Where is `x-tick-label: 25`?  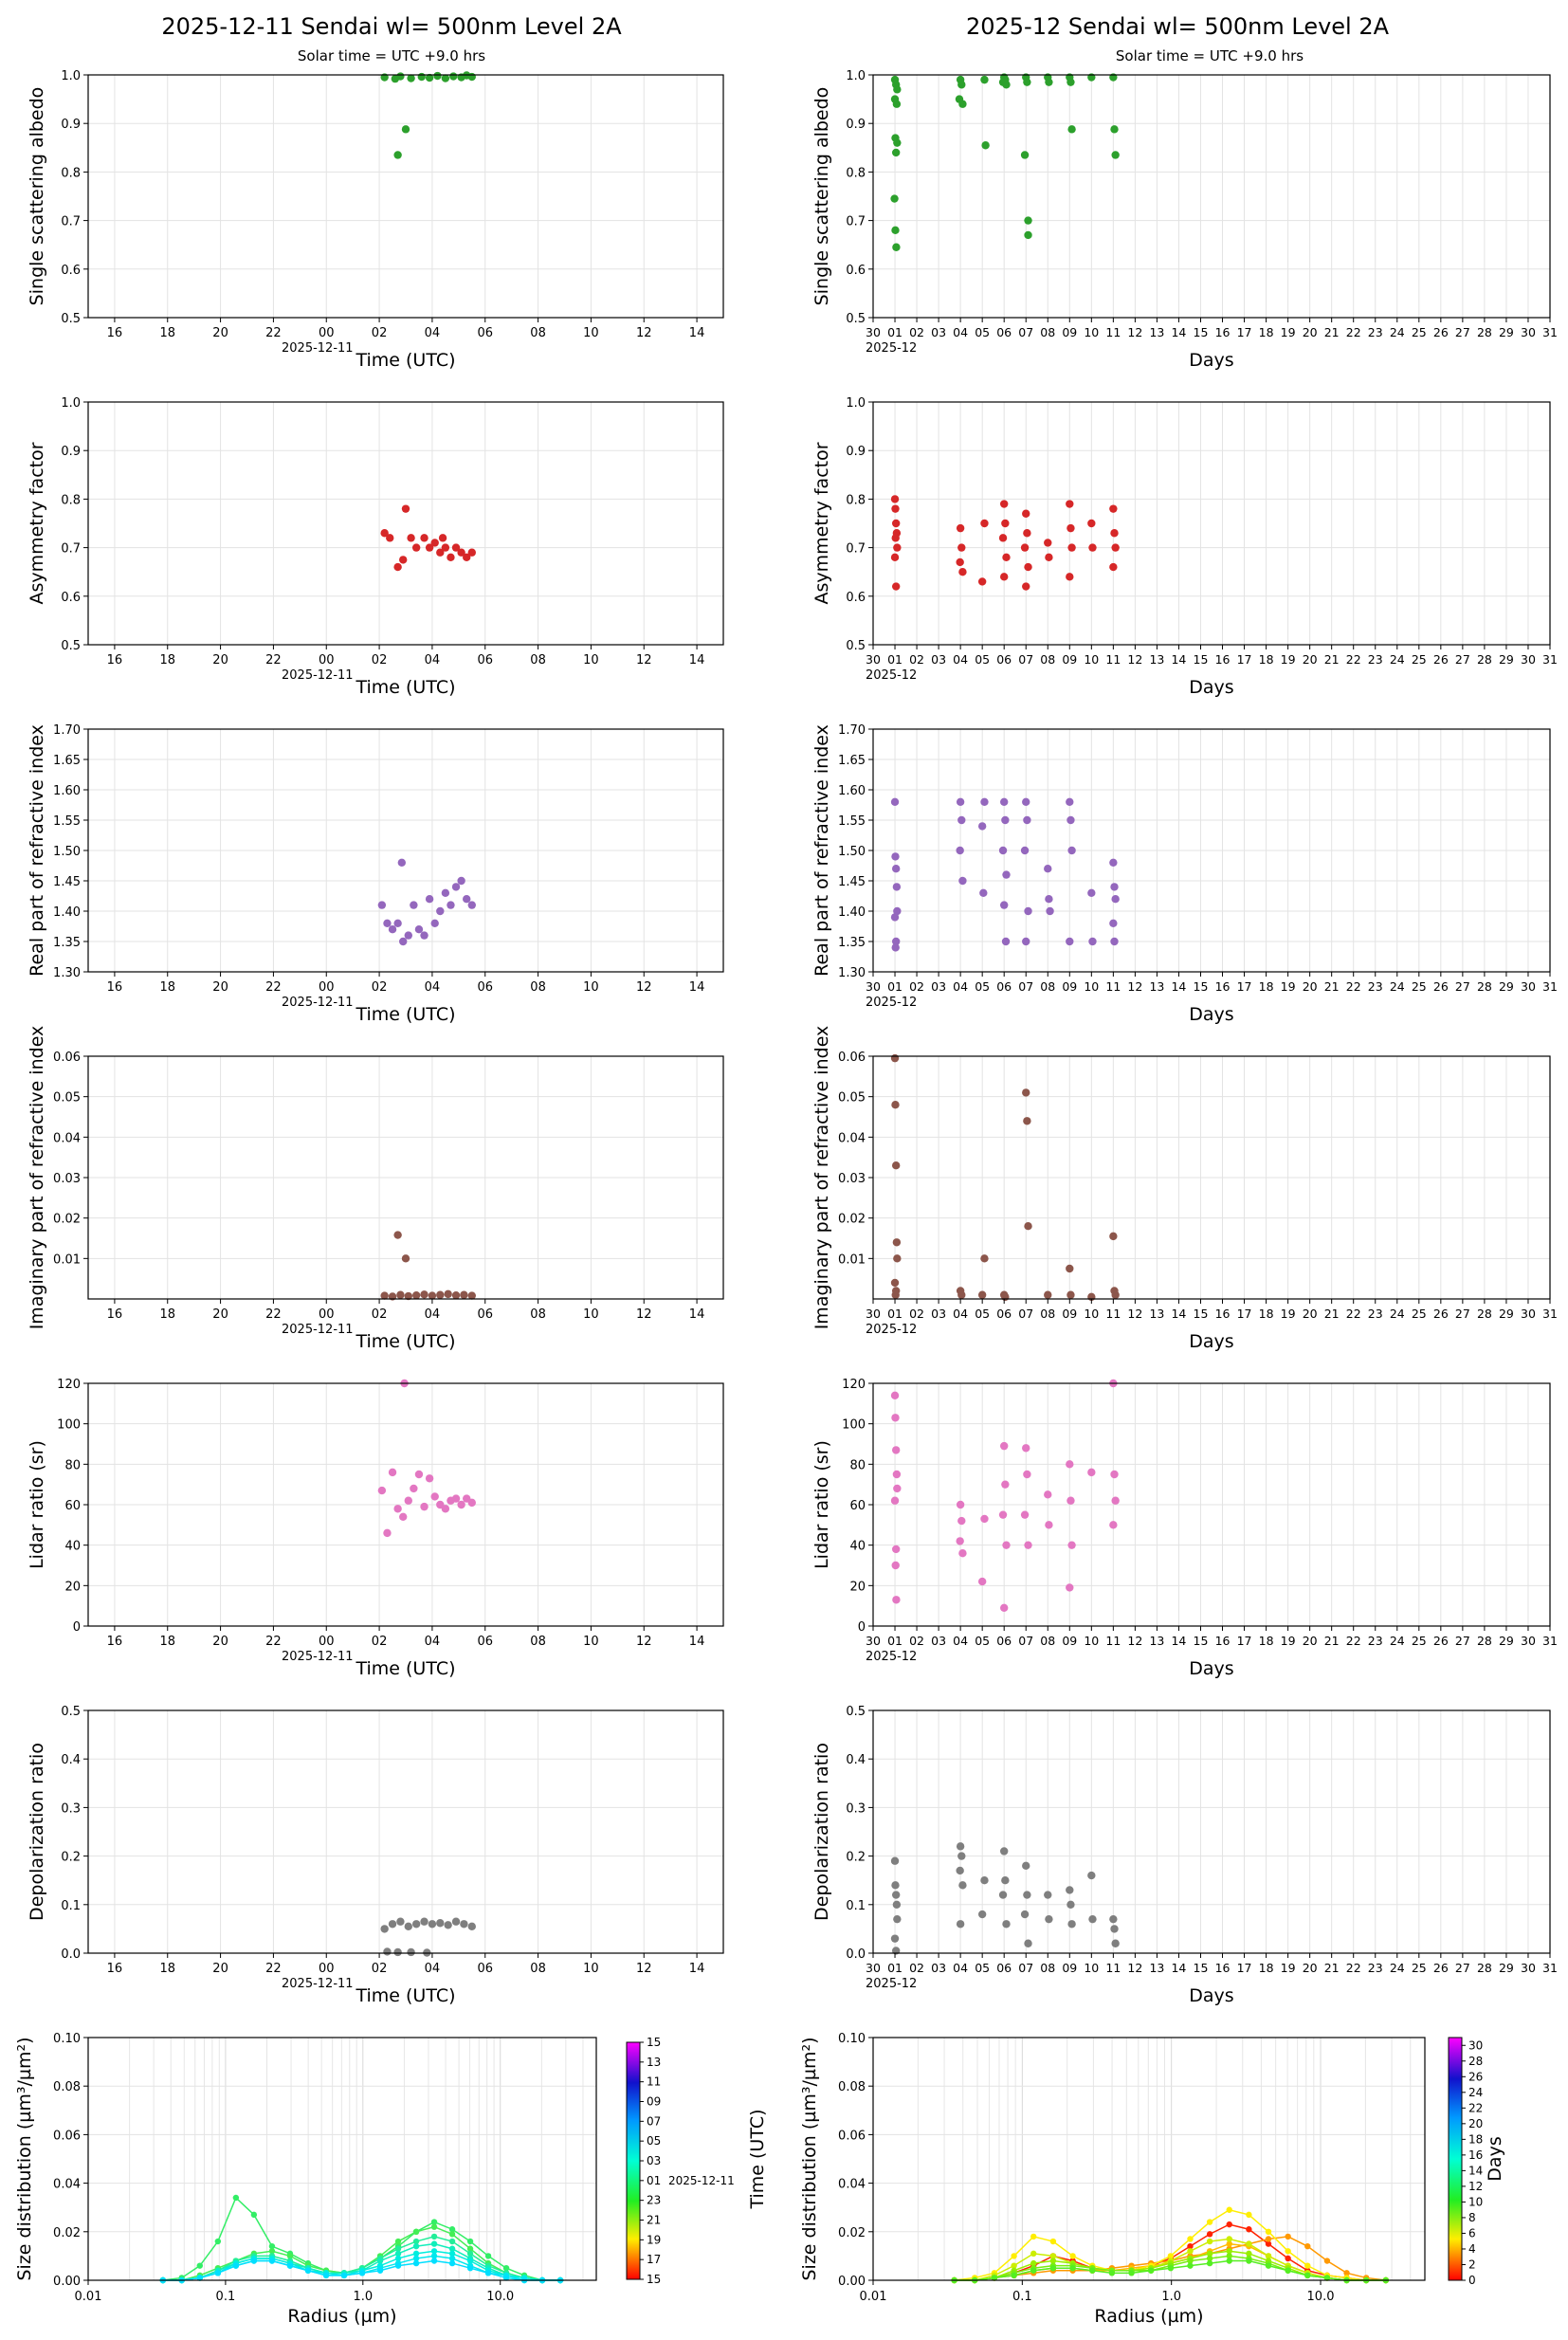 x-tick-label: 25 is located at coordinates (1419, 1968).